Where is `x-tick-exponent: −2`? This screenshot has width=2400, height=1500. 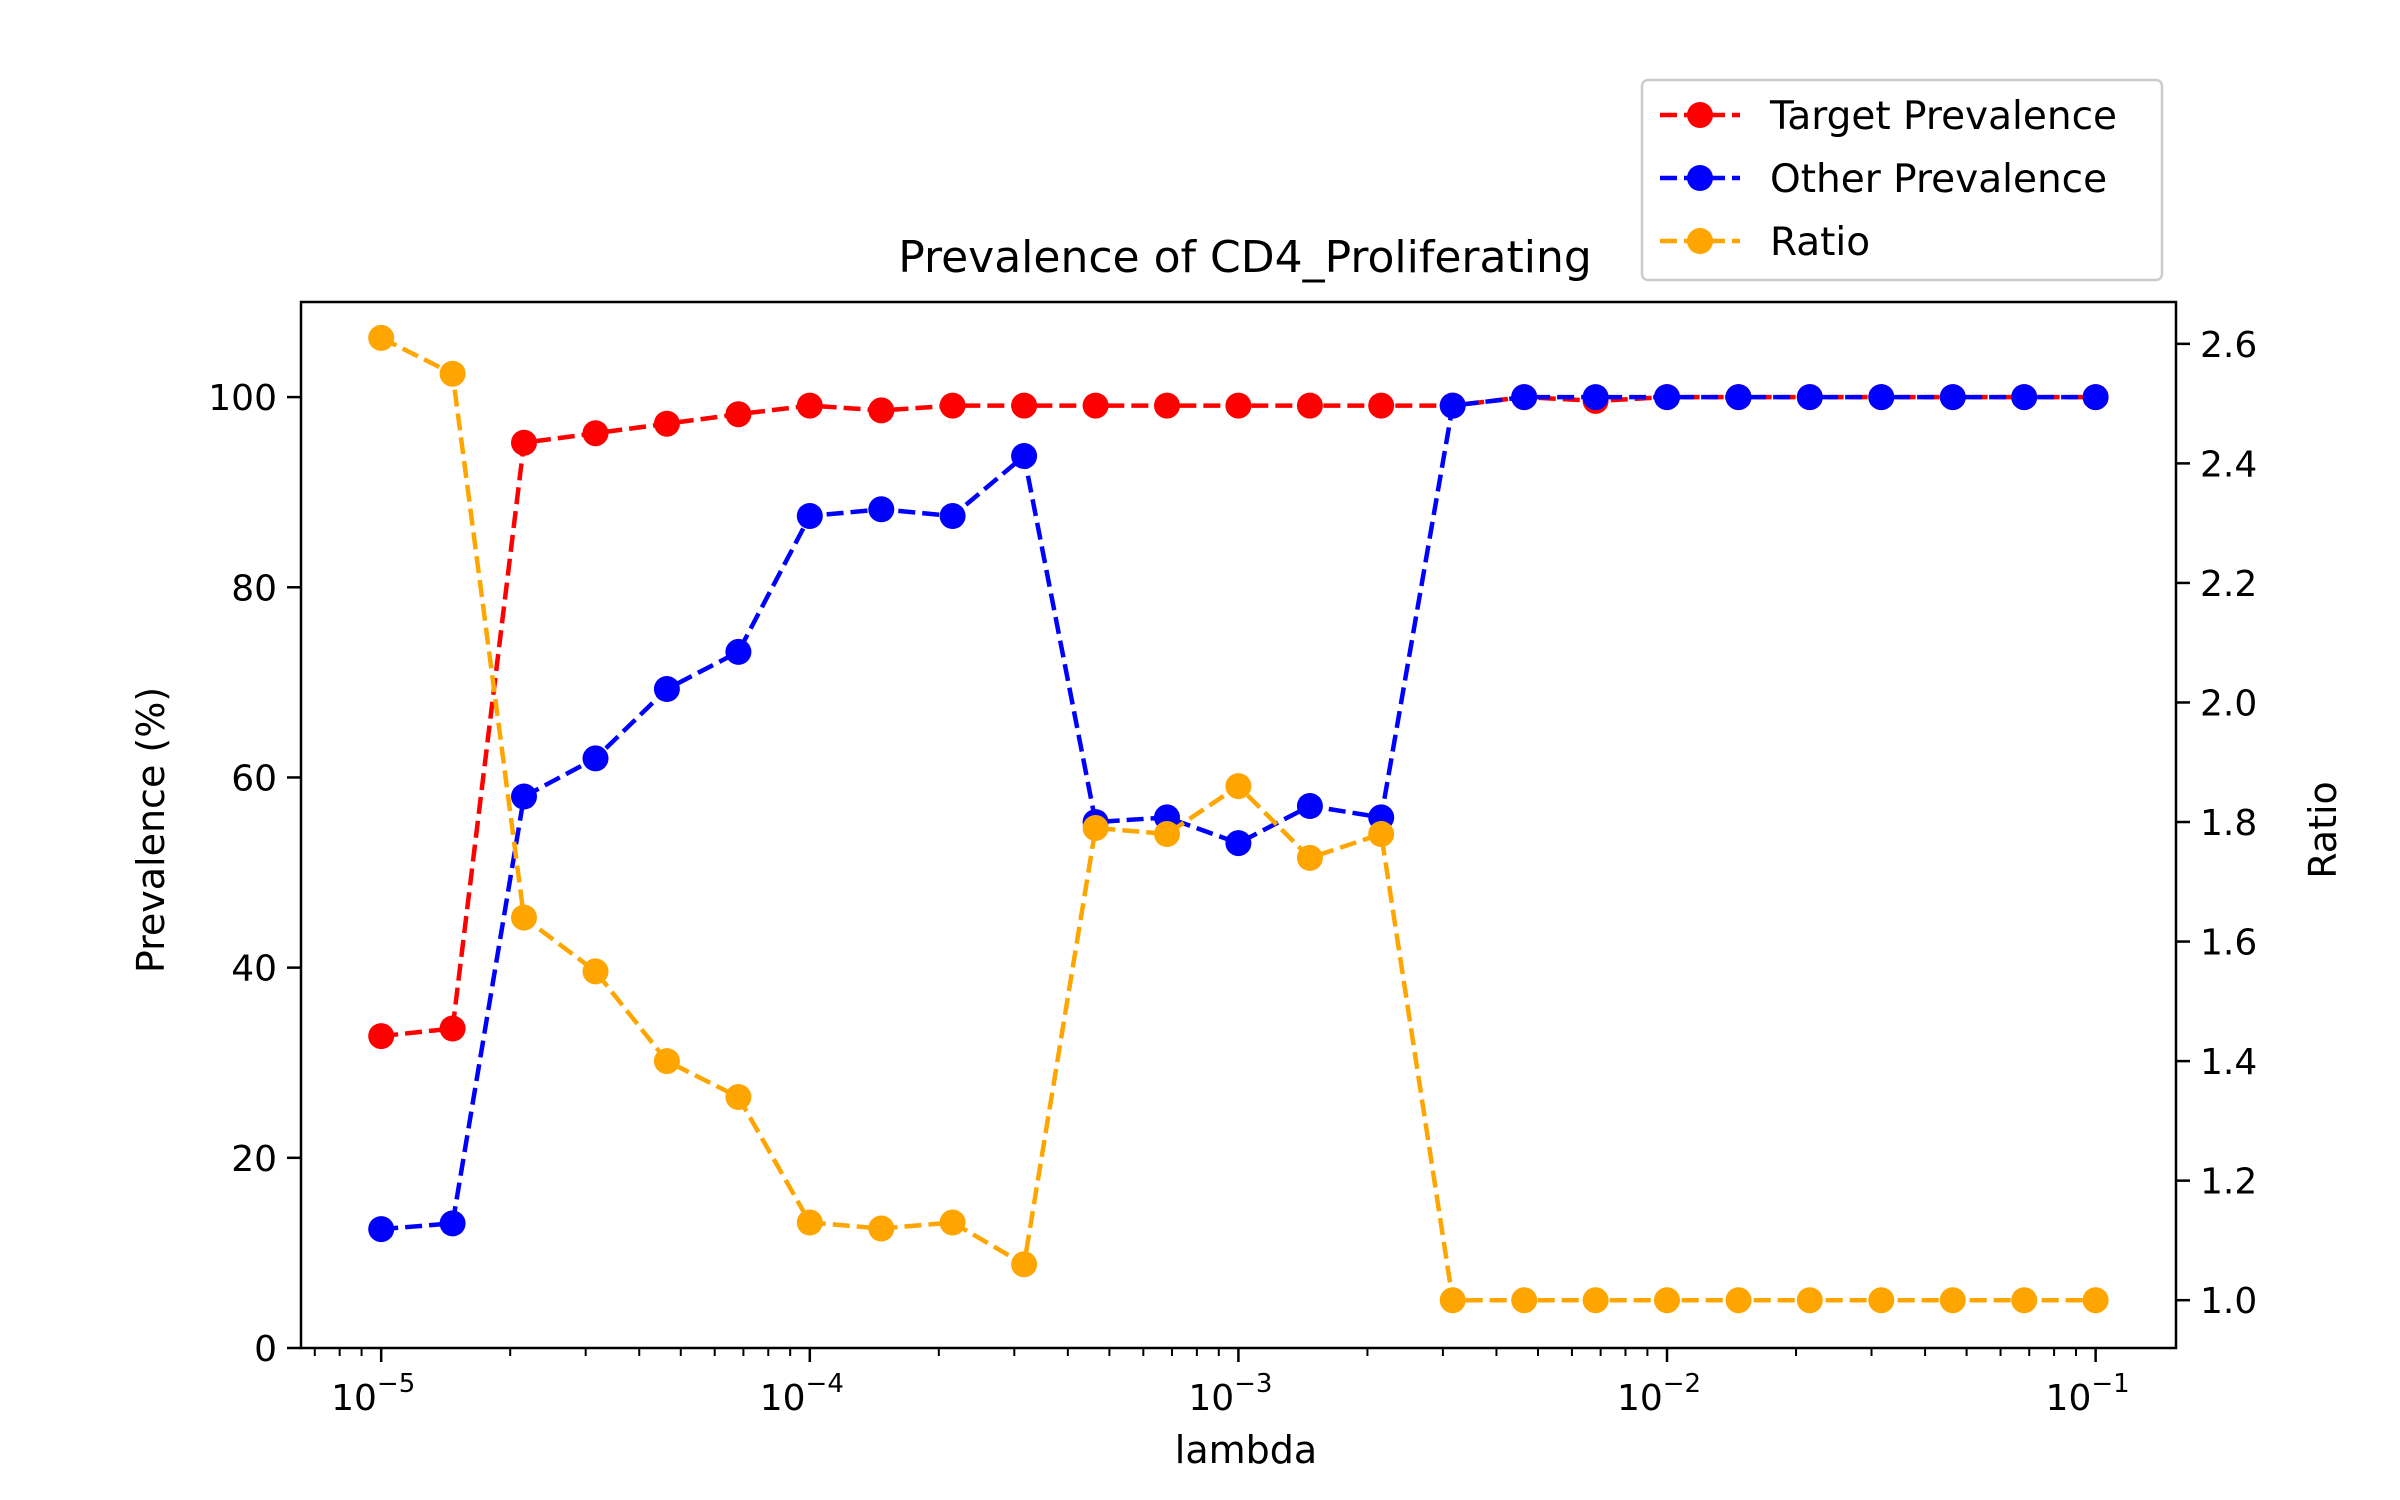 x-tick-exponent: −2 is located at coordinates (1682, 1384).